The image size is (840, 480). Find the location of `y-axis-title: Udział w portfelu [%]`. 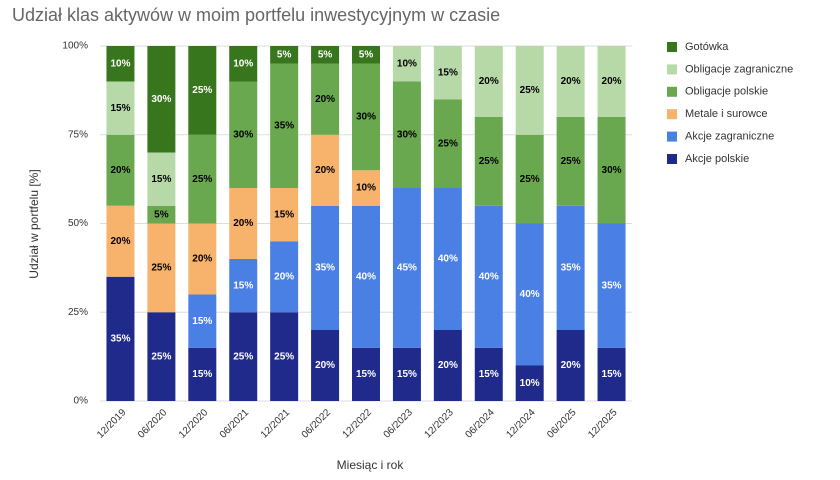

y-axis-title: Udział w portfelu [%] is located at coordinates (34, 223).